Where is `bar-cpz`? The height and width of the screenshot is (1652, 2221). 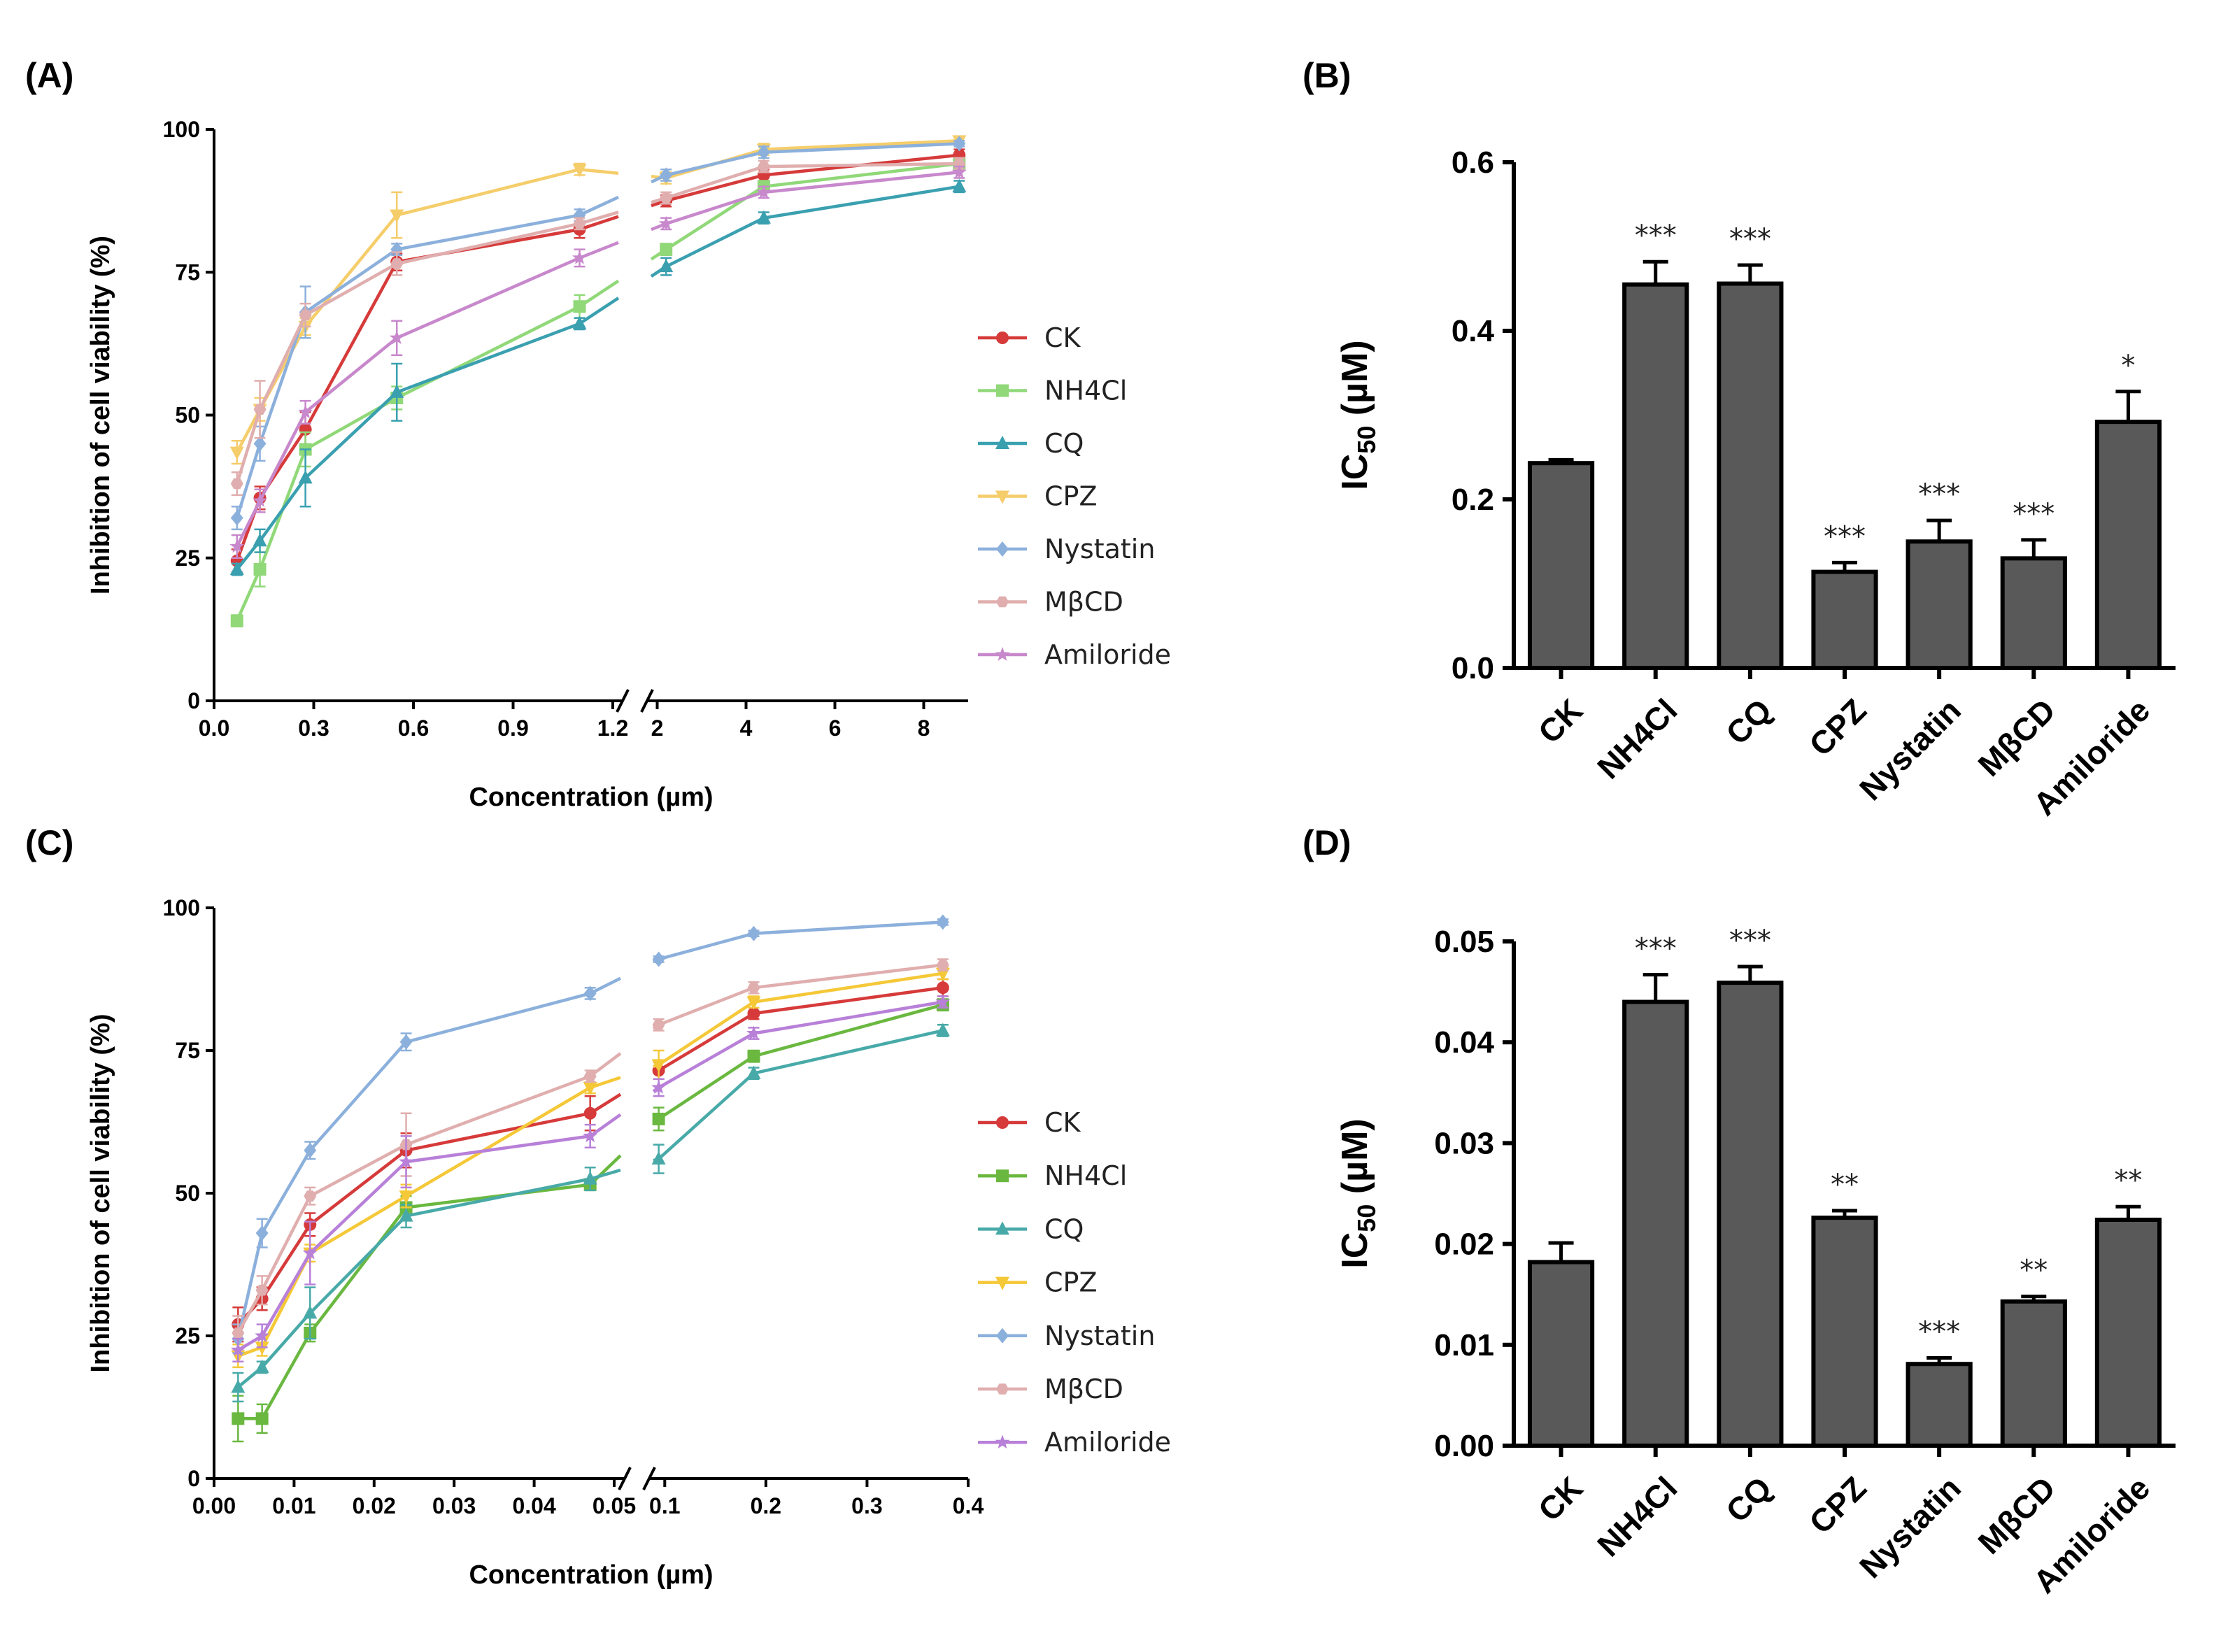 bar-cpz is located at coordinates (1844, 619).